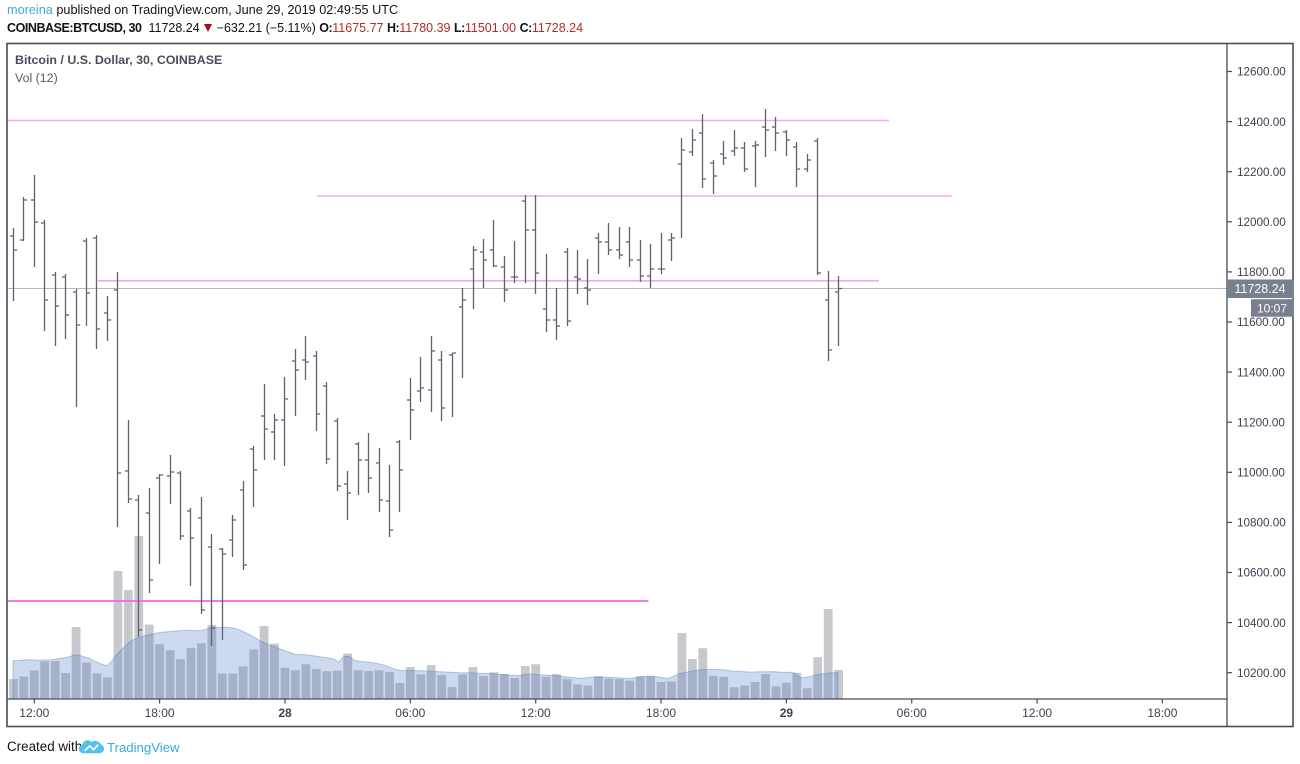  I want to click on svg-text: 10400.00, so click(1261, 623).